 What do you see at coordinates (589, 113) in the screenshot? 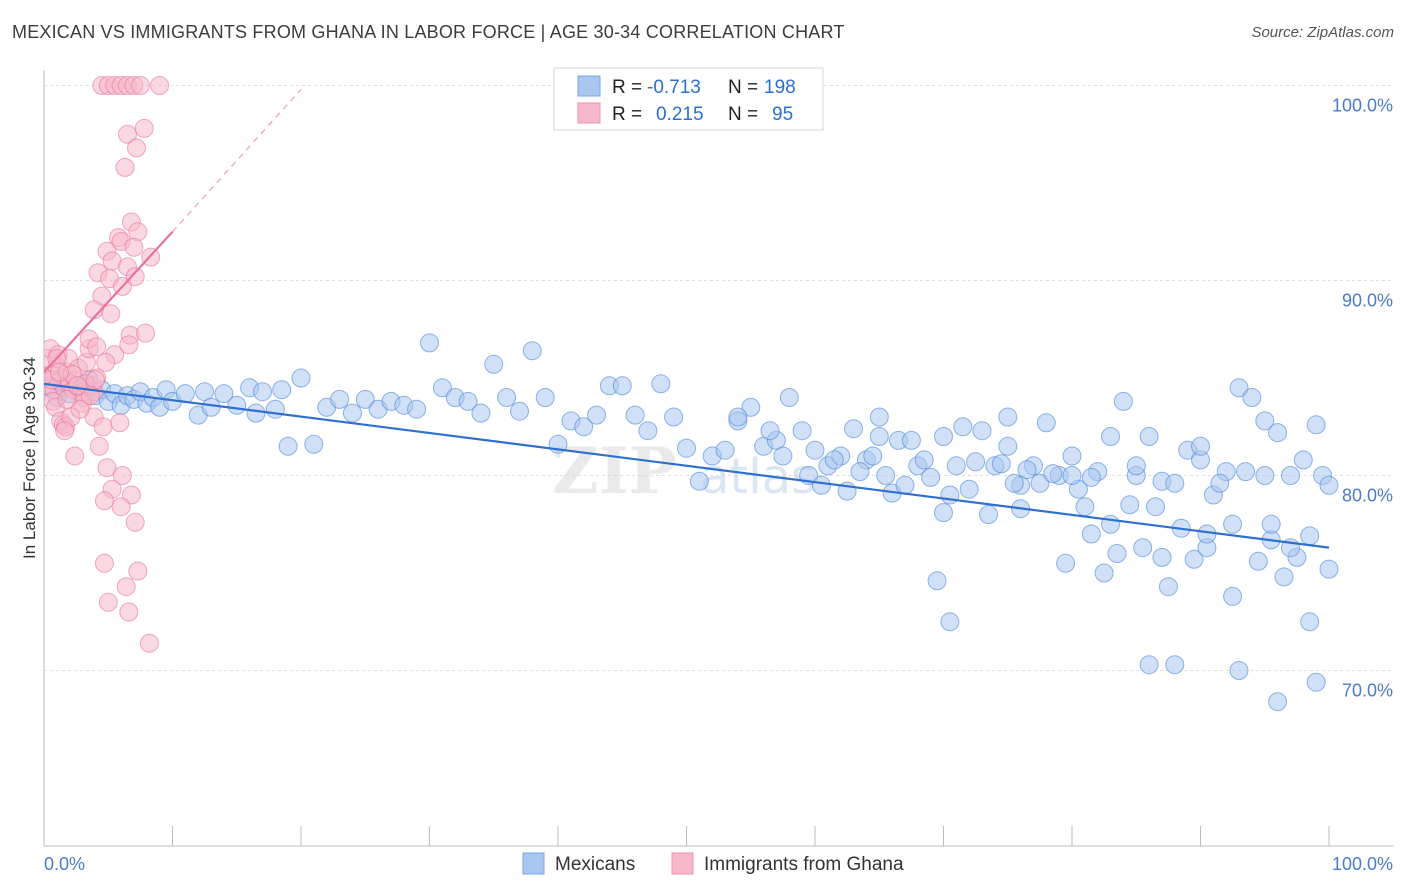
I see `legend-swatch-ghana` at bounding box center [589, 113].